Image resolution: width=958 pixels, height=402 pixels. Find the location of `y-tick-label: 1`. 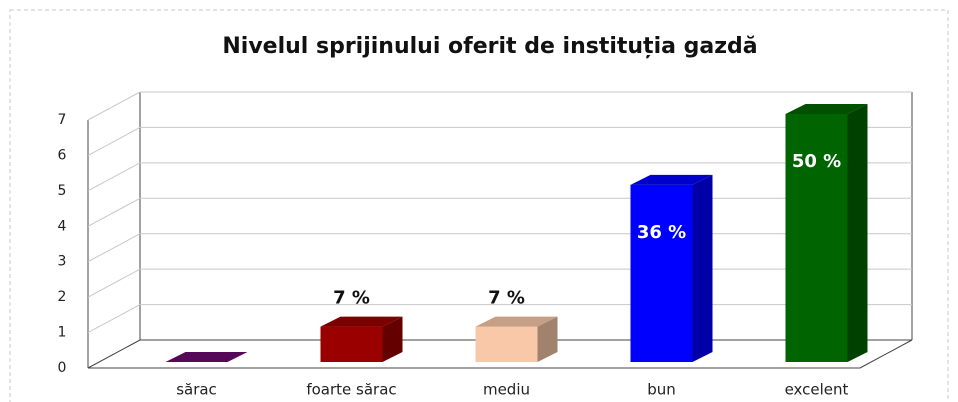

y-tick-label: 1 is located at coordinates (62, 333).